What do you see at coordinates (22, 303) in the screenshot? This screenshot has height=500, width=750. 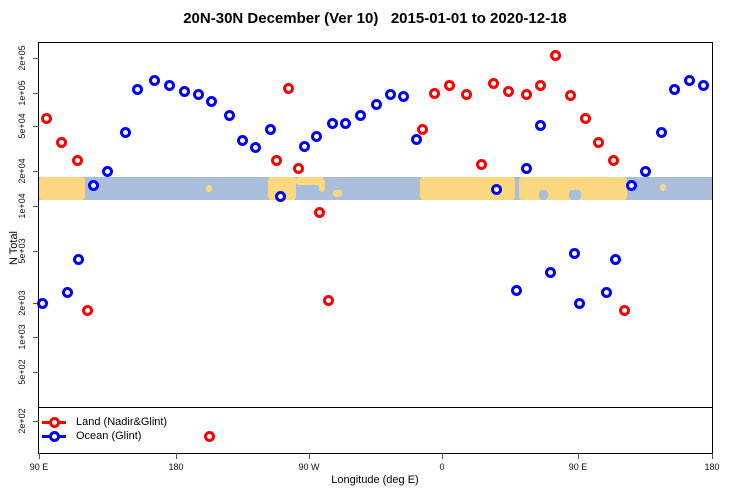 I see `y-tick-label: 2e+03` at bounding box center [22, 303].